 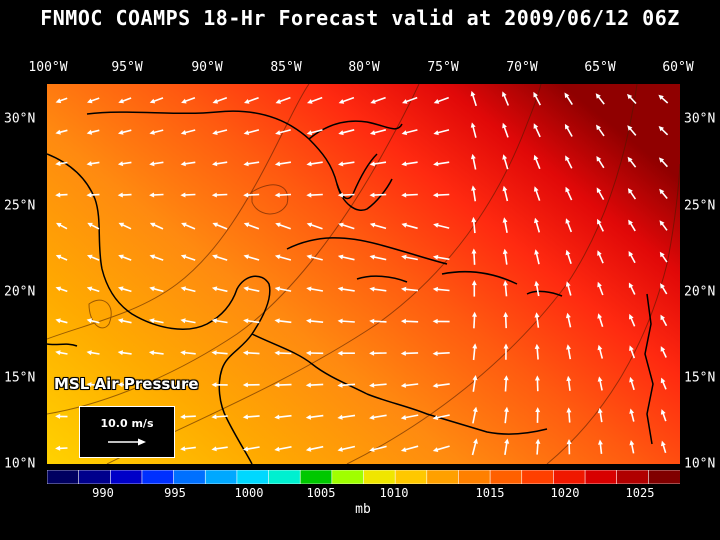 What do you see at coordinates (700, 206) in the screenshot?
I see `lat-label: 25°N` at bounding box center [700, 206].